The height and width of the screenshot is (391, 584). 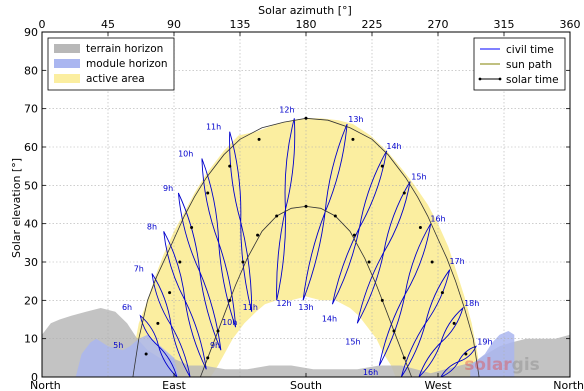 What do you see at coordinates (504, 24) in the screenshot?
I see `top-tick-label: 315` at bounding box center [504, 24].